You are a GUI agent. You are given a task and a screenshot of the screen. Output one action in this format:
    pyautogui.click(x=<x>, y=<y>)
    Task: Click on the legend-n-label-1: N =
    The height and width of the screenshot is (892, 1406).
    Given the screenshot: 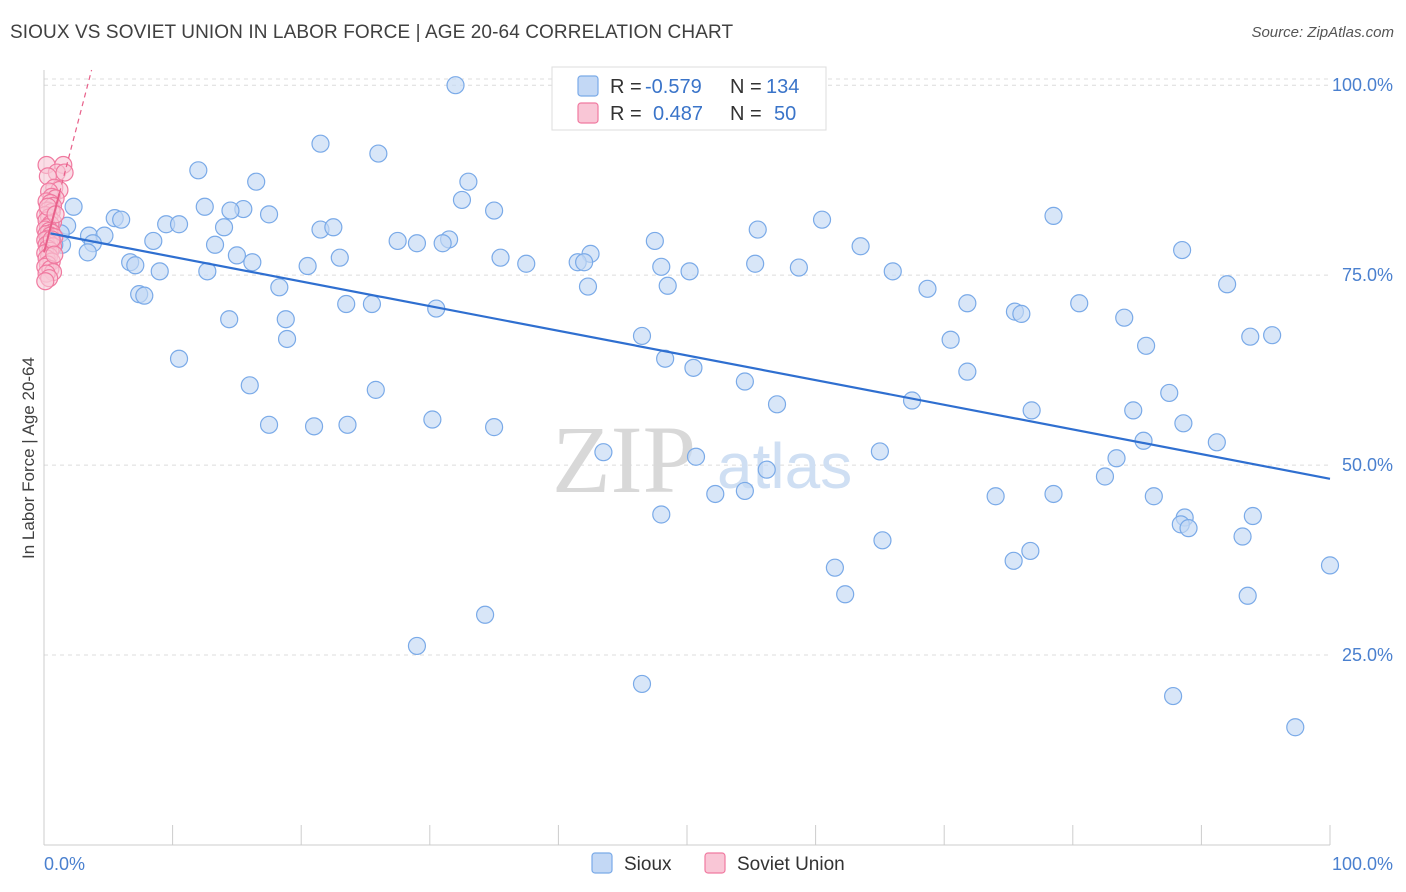 What is the action you would take?
    pyautogui.click(x=746, y=87)
    